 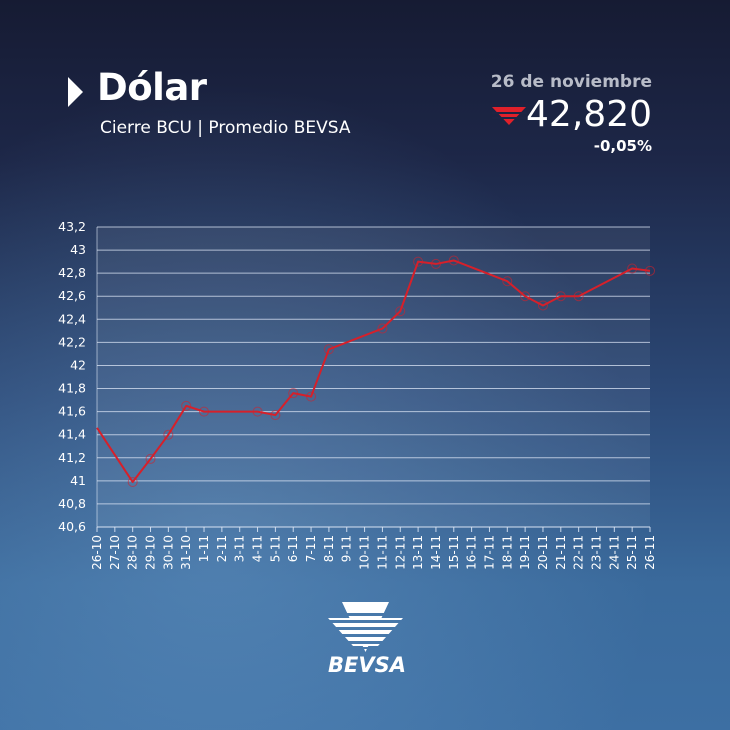 What do you see at coordinates (311, 548) in the screenshot?
I see `x-tick-label: 7-11` at bounding box center [311, 548].